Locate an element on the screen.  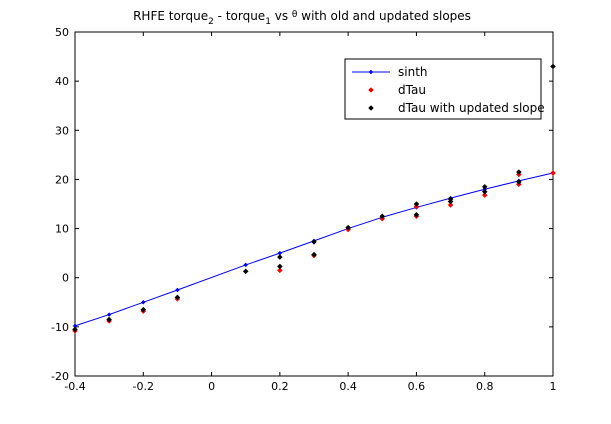
legend-label-dtau-with-updated-slope: dTau with updated slope is located at coordinates (471, 108).